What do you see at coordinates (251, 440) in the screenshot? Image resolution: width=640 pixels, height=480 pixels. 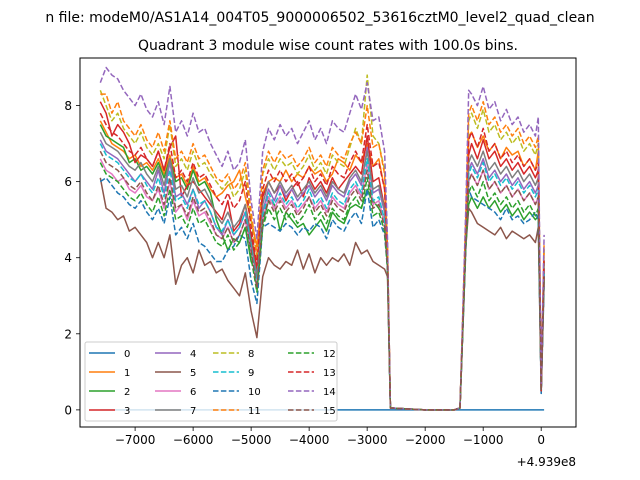 I see `x-tick-label: −5000` at bounding box center [251, 440].